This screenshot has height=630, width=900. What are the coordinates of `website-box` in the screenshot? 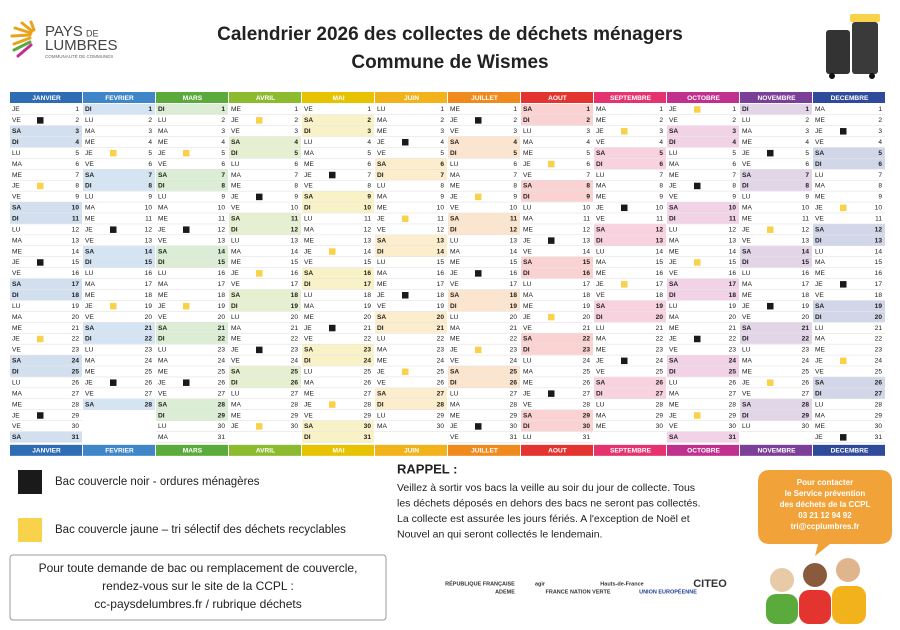 It's located at (198, 587).